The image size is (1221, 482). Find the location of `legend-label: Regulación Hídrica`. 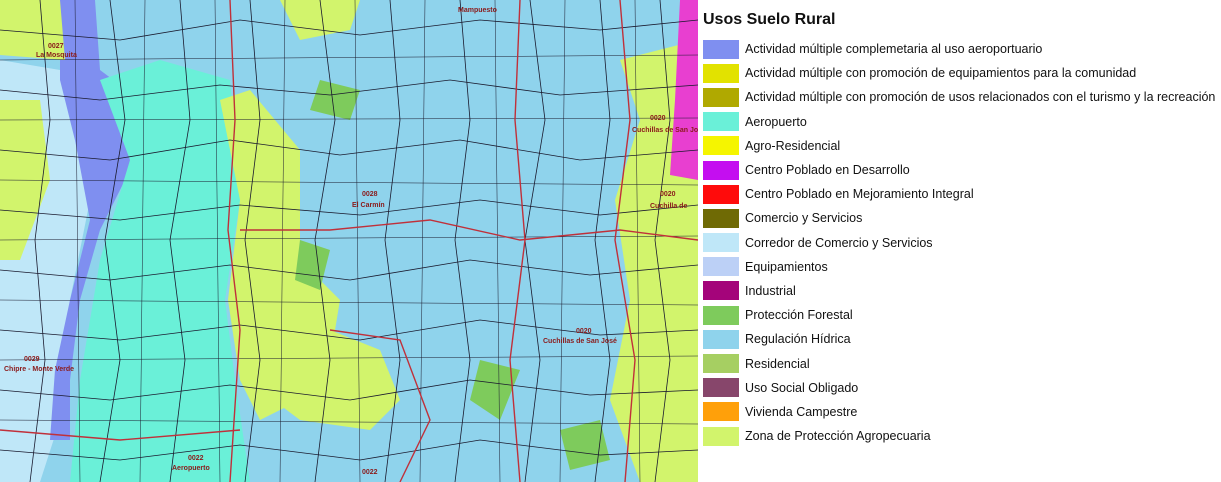

legend-label: Regulación Hídrica is located at coordinates (798, 339).